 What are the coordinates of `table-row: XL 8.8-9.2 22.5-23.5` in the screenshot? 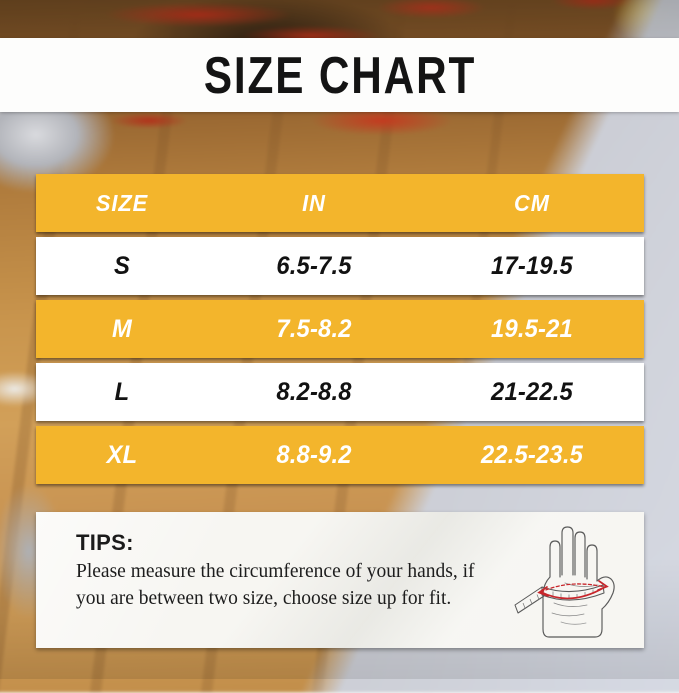 It's located at (340, 455).